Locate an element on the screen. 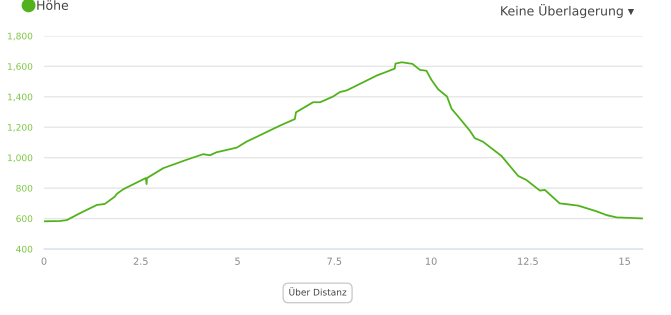  y-tick-label: 1,000 is located at coordinates (20, 158).